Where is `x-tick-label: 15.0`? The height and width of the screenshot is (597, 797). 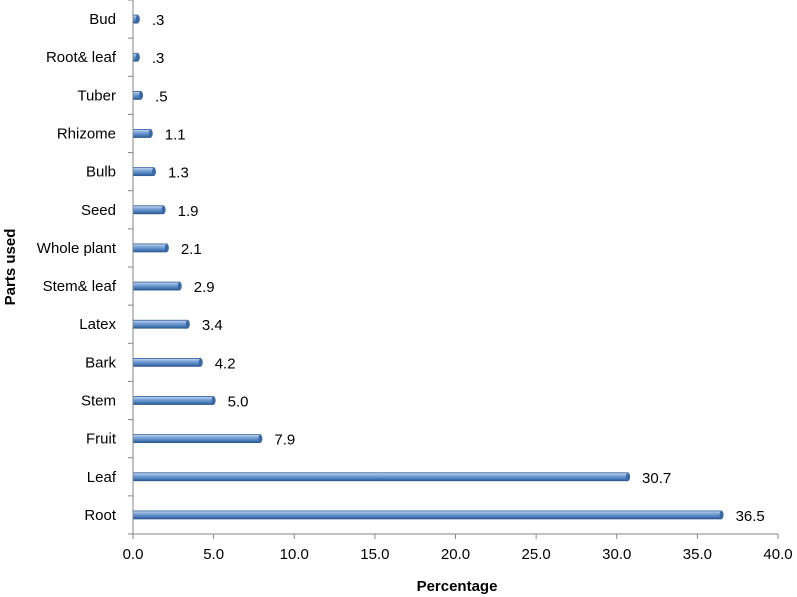
x-tick-label: 15.0 is located at coordinates (374, 554).